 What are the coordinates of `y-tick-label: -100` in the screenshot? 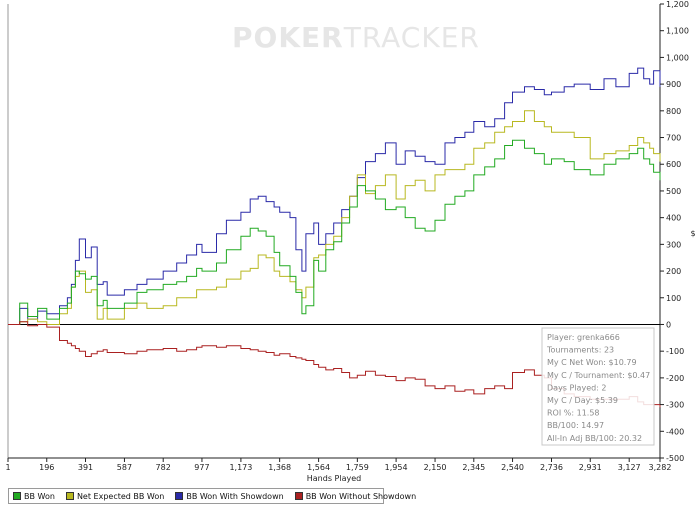 It's located at (675, 351).